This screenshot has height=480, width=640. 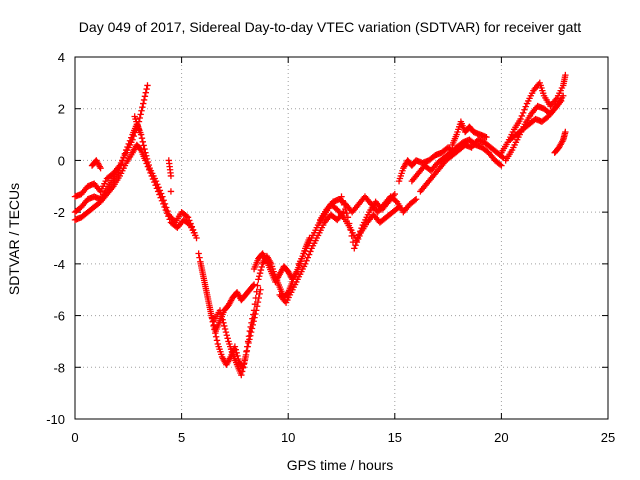 I want to click on y-tick-label: -4, so click(x=59, y=264).